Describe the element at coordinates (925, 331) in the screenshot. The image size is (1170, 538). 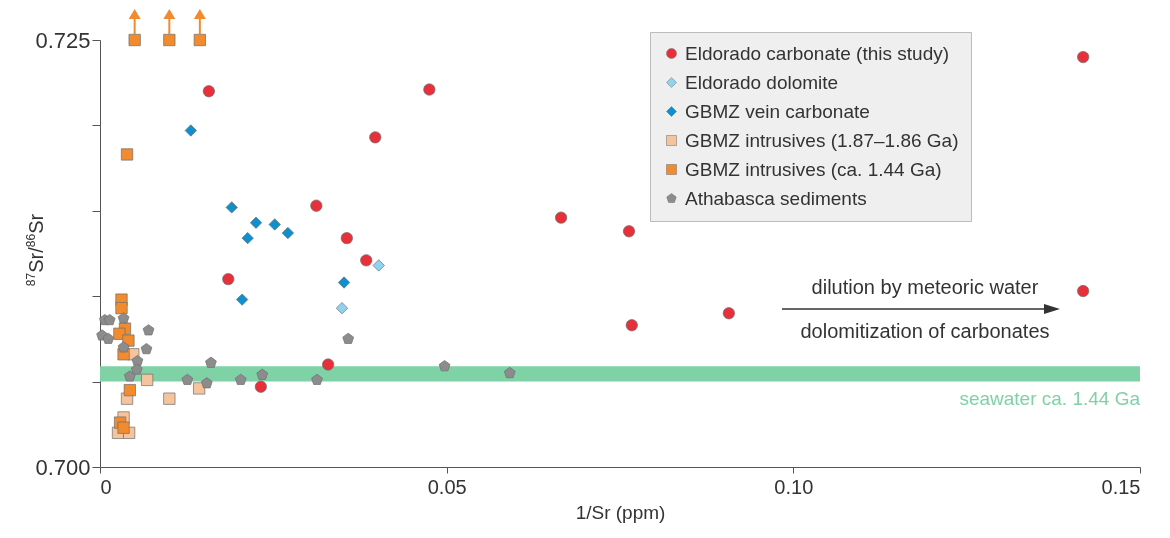
I see `annotation: dolomitization of carbonates` at that location.